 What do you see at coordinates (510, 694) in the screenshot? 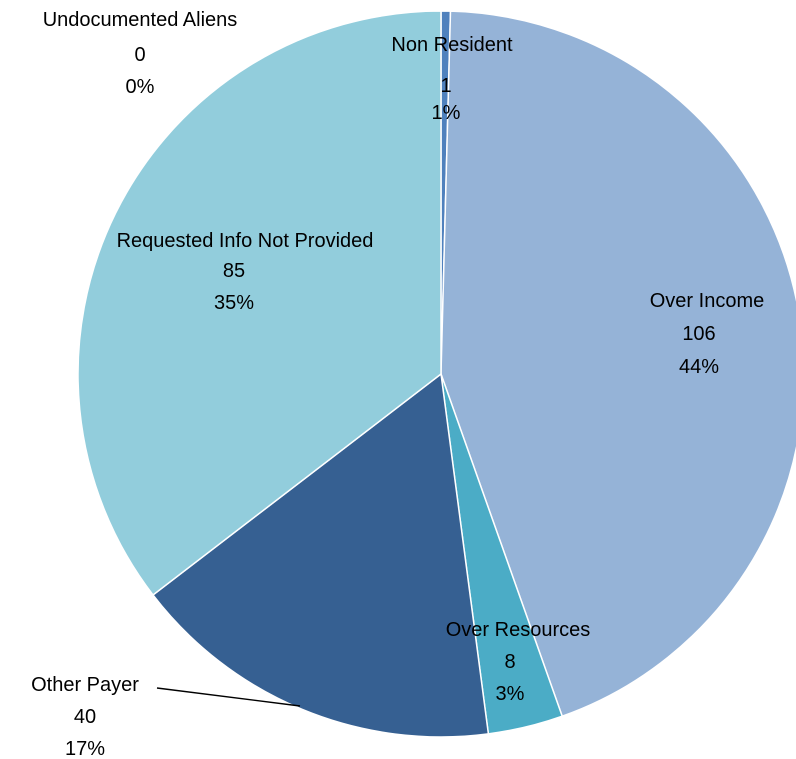
I see `slice-label-percent: 3%` at bounding box center [510, 694].